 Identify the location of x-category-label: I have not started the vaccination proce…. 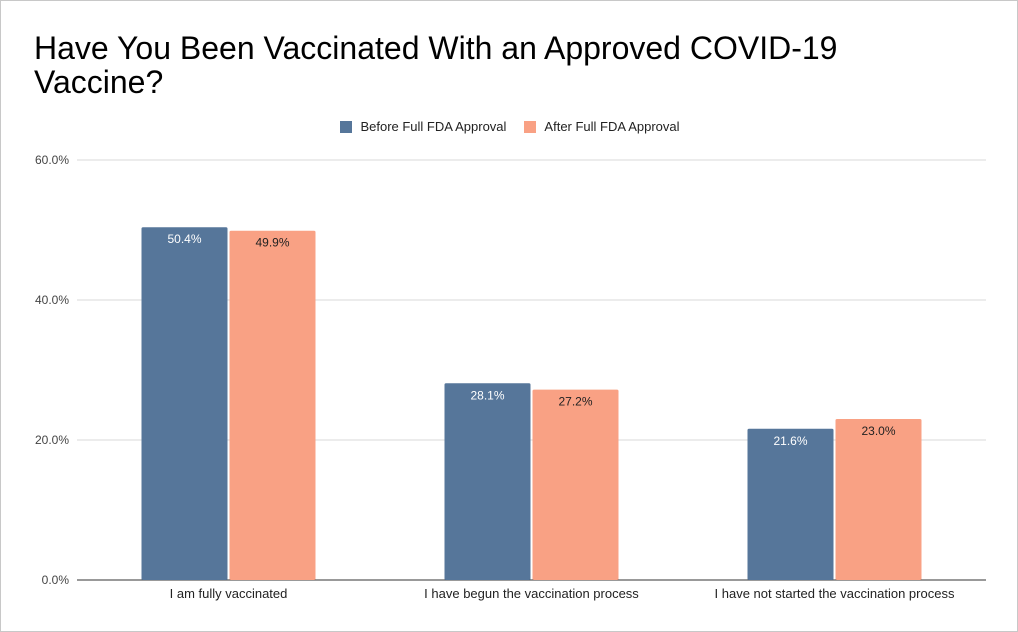
(835, 593).